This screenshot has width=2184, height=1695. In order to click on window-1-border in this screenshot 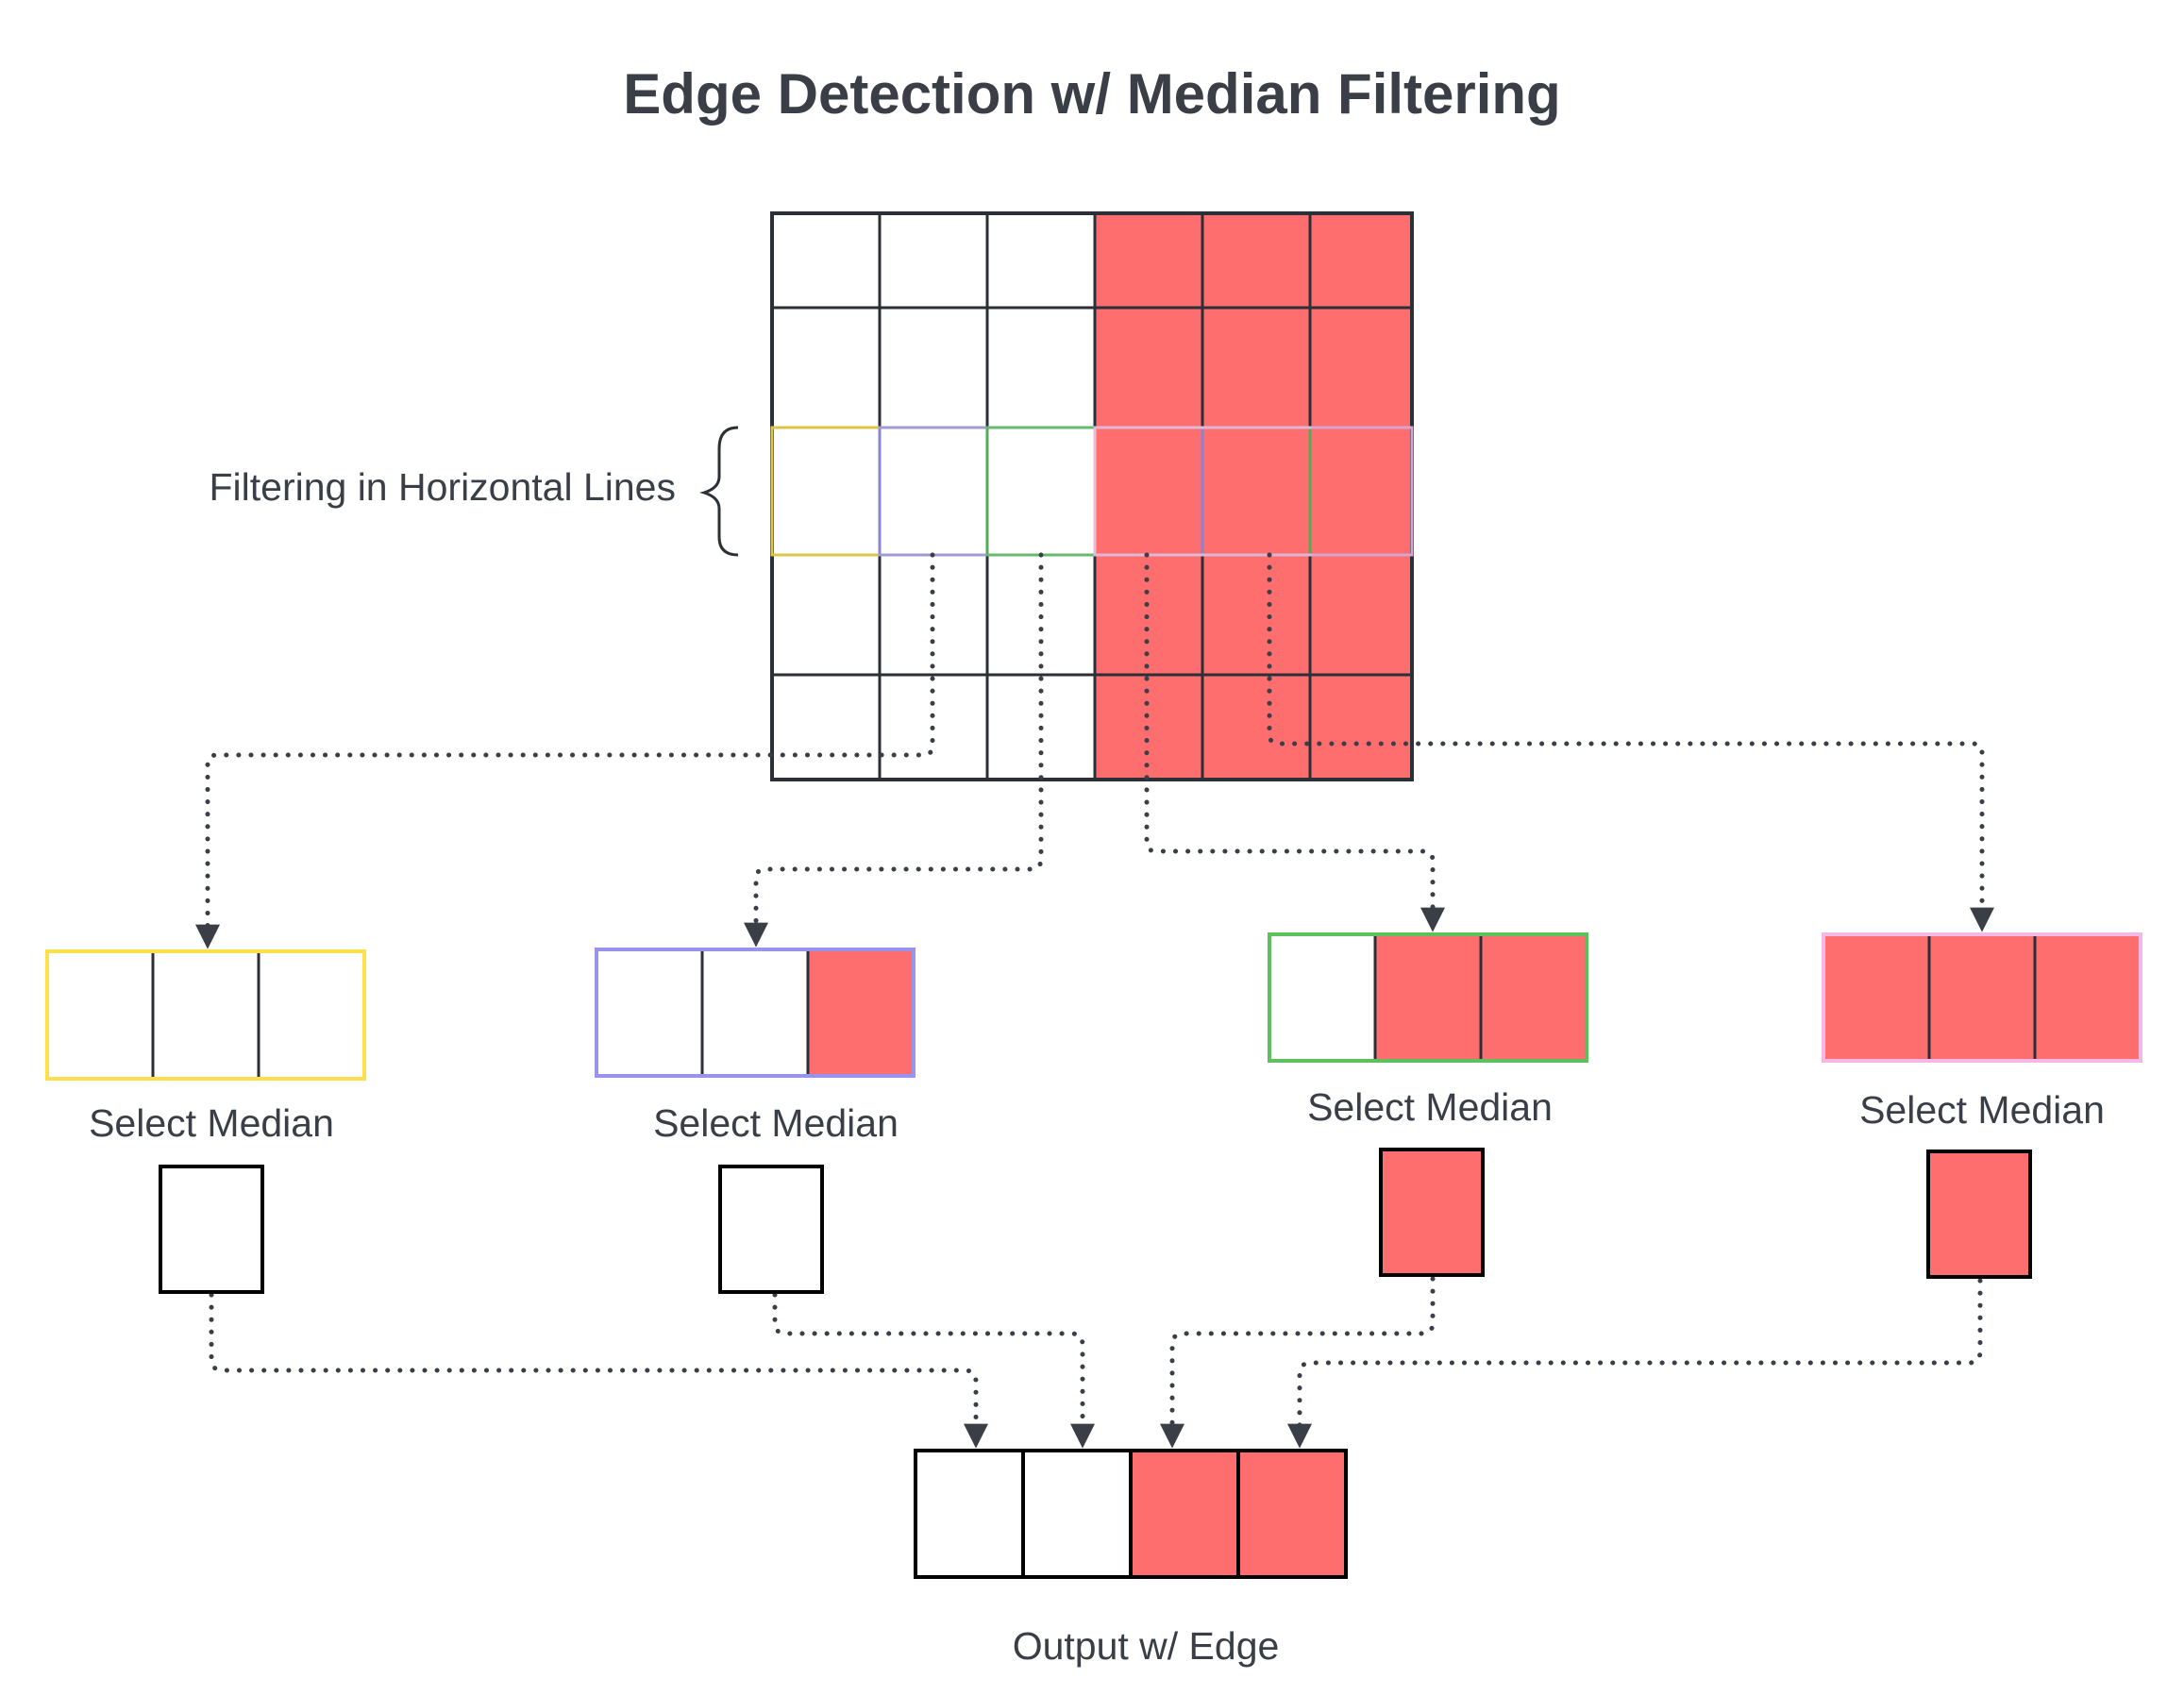, I will do `click(205, 1015)`.